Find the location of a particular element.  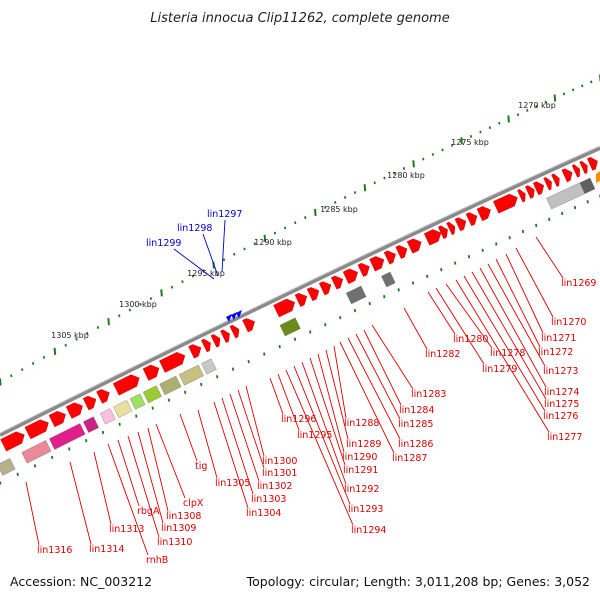

kbp-label: 1270 kbp is located at coordinates (537, 105).